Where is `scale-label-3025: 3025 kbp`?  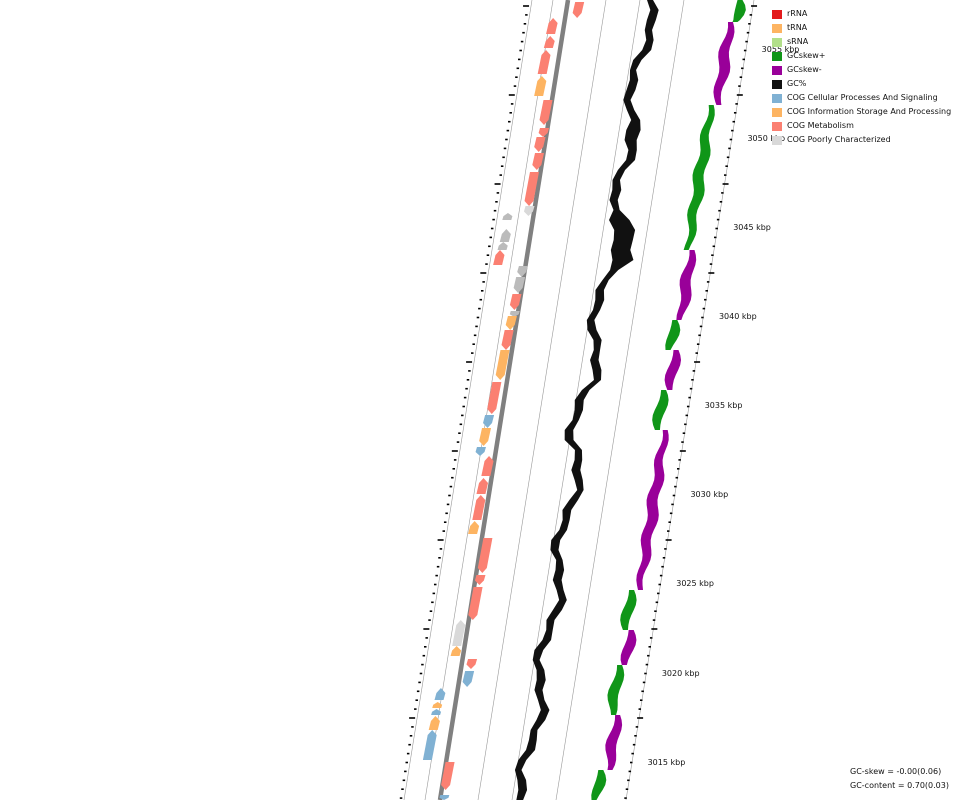 scale-label-3025: 3025 kbp is located at coordinates (695, 583).